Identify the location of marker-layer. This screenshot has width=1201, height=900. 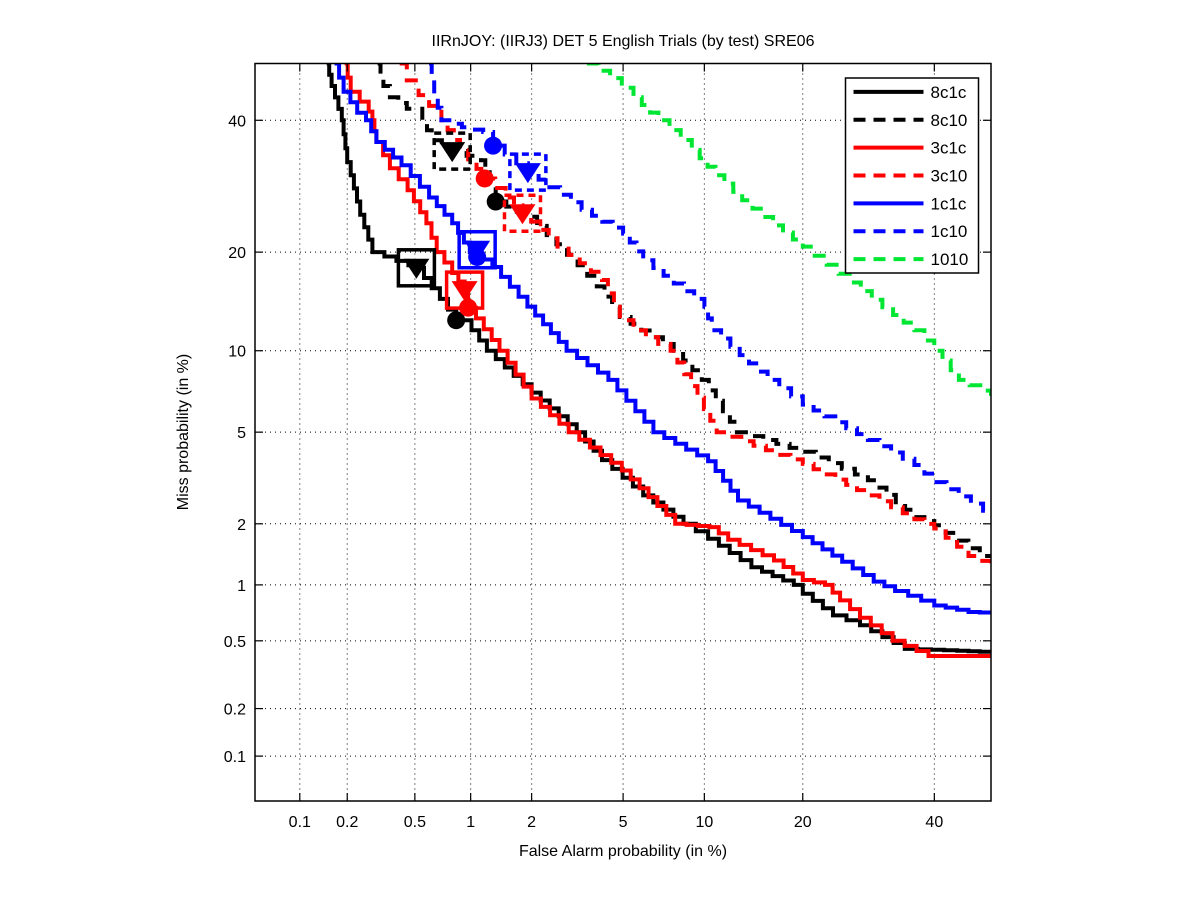
(472, 230).